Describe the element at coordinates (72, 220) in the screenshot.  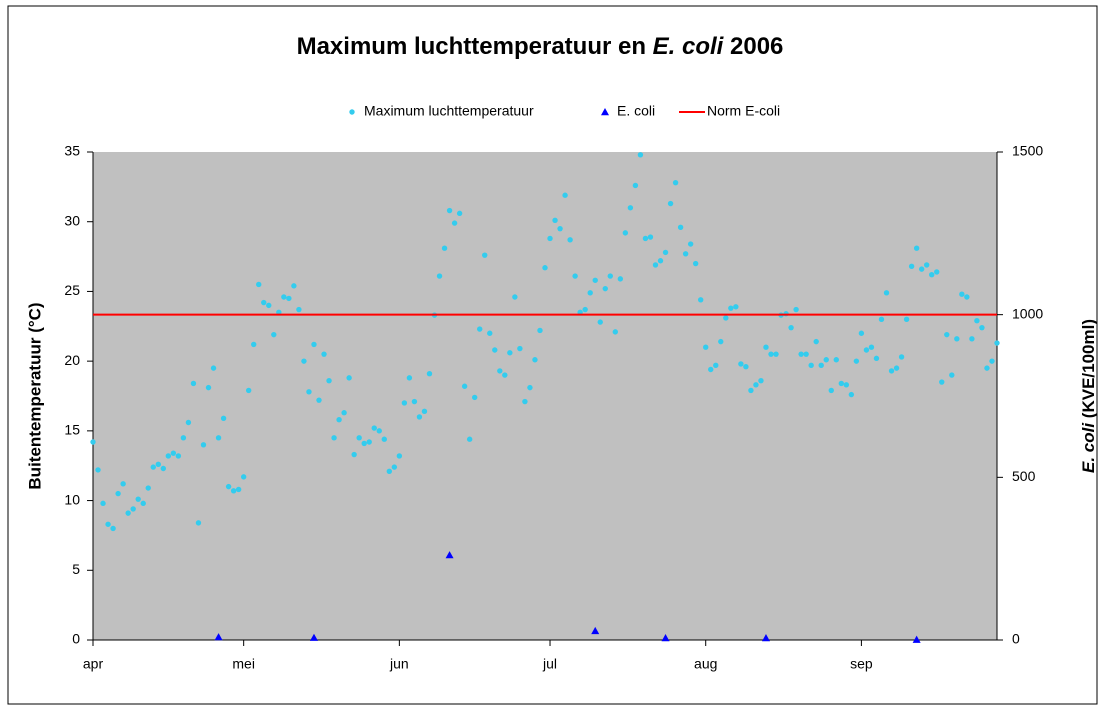
I see `y-tick-label: 30` at that location.